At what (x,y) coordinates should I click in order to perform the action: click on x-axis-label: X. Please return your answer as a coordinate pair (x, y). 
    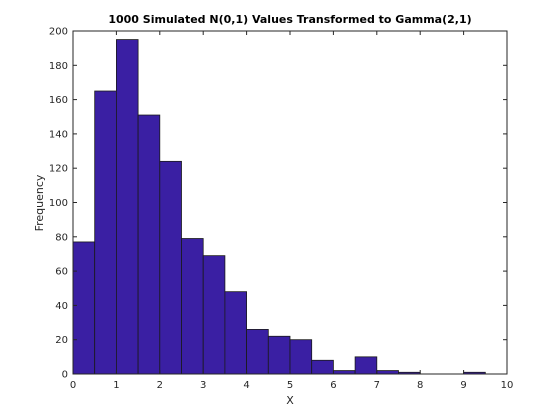
    Looking at the image, I should click on (290, 400).